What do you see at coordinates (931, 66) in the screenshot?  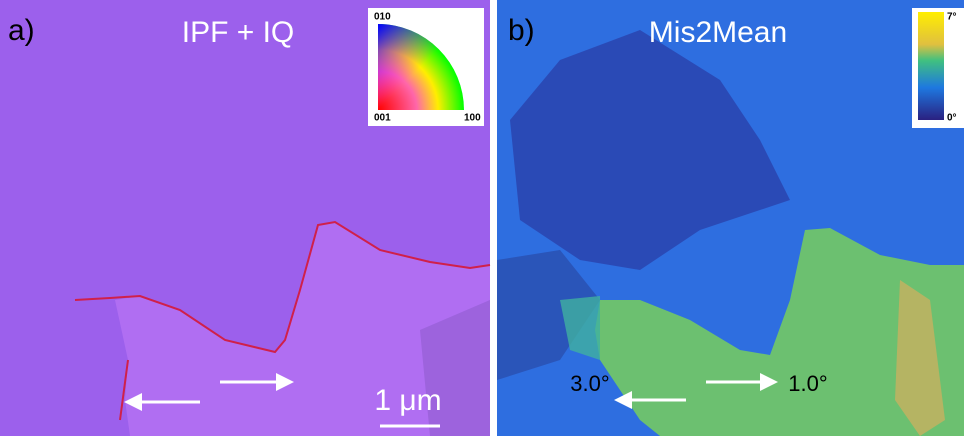 I see `colorbar` at bounding box center [931, 66].